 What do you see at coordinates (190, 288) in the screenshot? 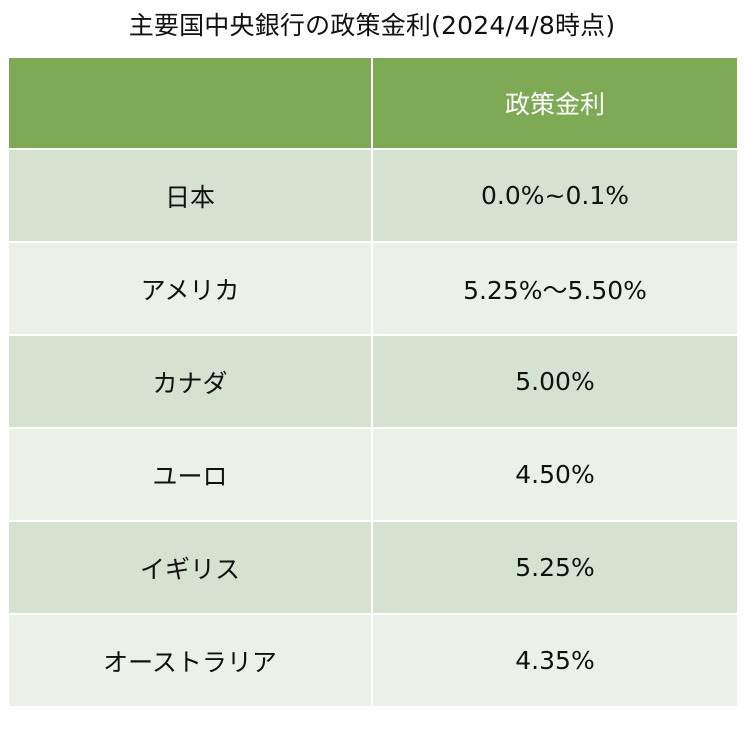
I see `country-cell: アメリカ` at bounding box center [190, 288].